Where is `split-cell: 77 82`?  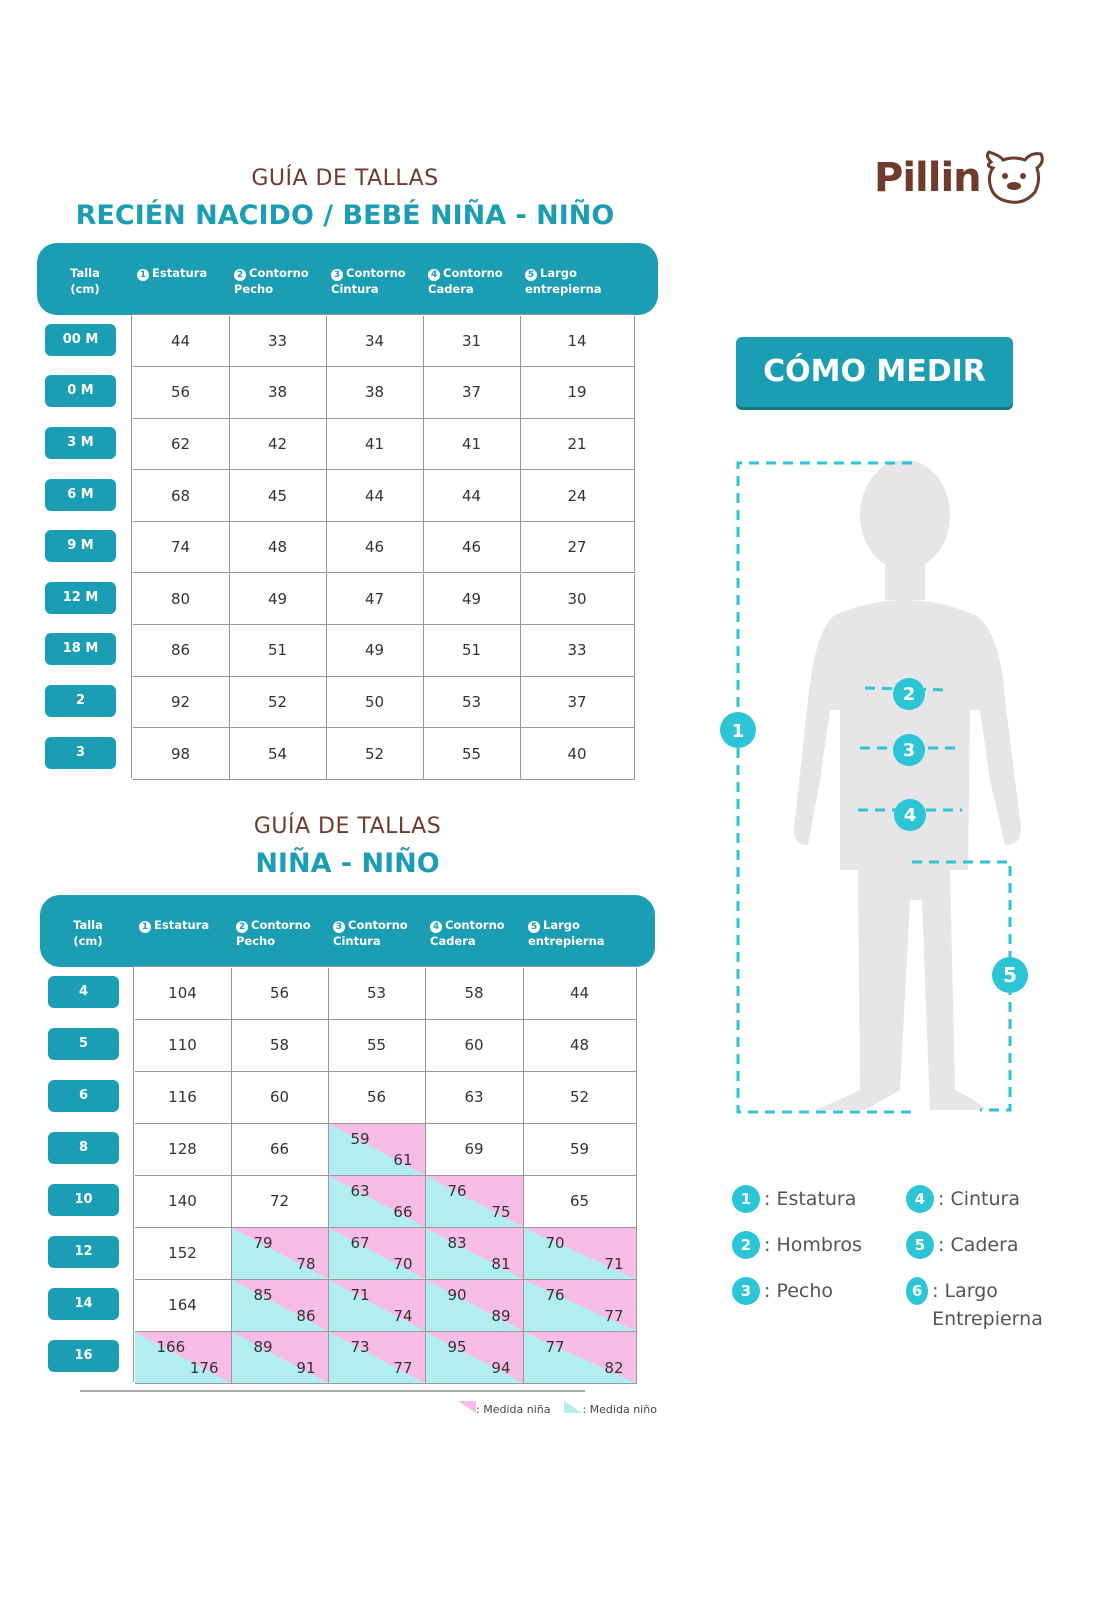
split-cell: 77 82 is located at coordinates (580, 1357).